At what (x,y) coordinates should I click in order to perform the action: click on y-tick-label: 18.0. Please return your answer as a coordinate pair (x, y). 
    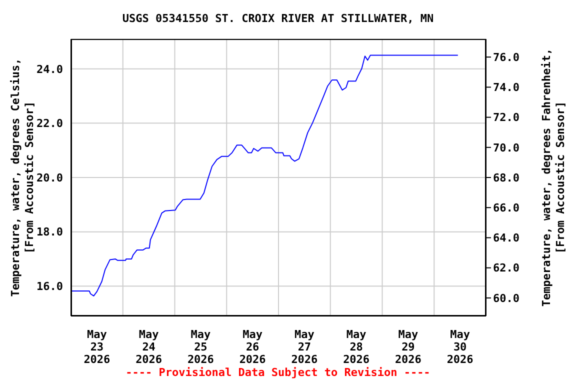
    Looking at the image, I should click on (49, 232).